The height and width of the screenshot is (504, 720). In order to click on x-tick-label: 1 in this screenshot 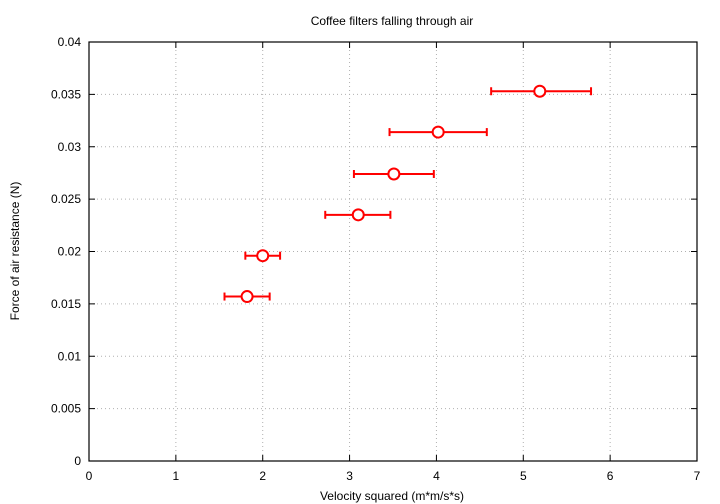, I will do `click(176, 476)`.